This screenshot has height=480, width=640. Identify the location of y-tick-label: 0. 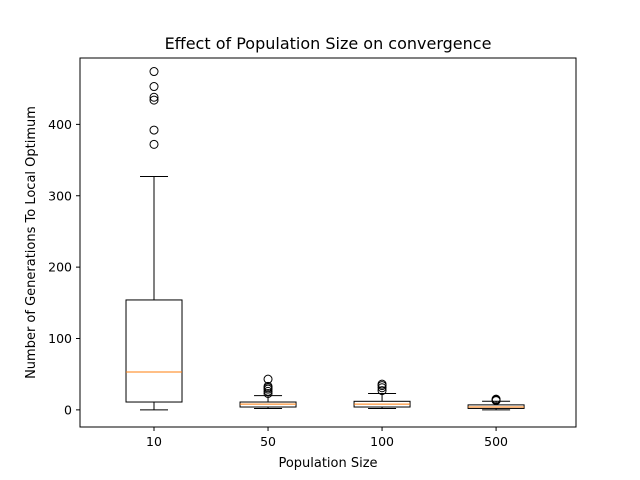
(68, 409).